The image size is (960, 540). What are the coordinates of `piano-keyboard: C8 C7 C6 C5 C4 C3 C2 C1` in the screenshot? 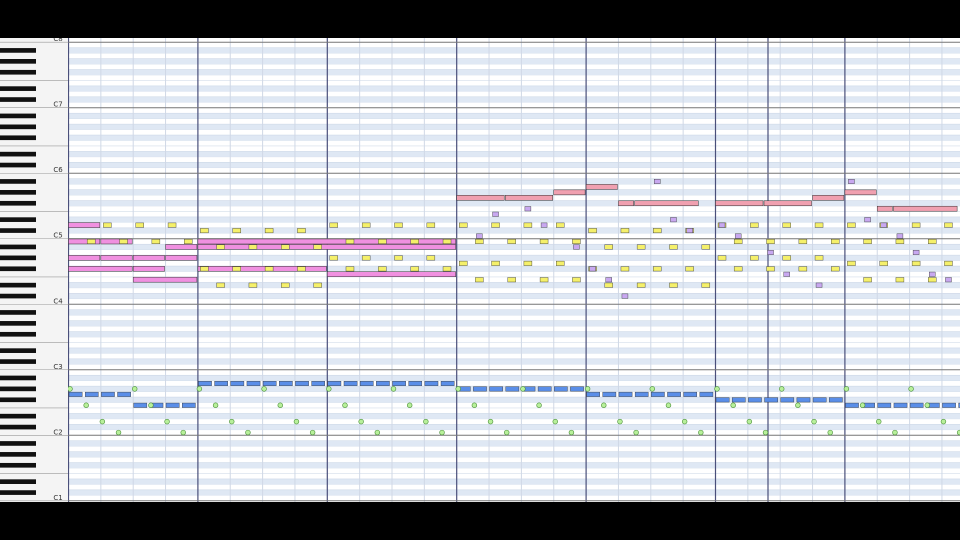 It's located at (34, 270).